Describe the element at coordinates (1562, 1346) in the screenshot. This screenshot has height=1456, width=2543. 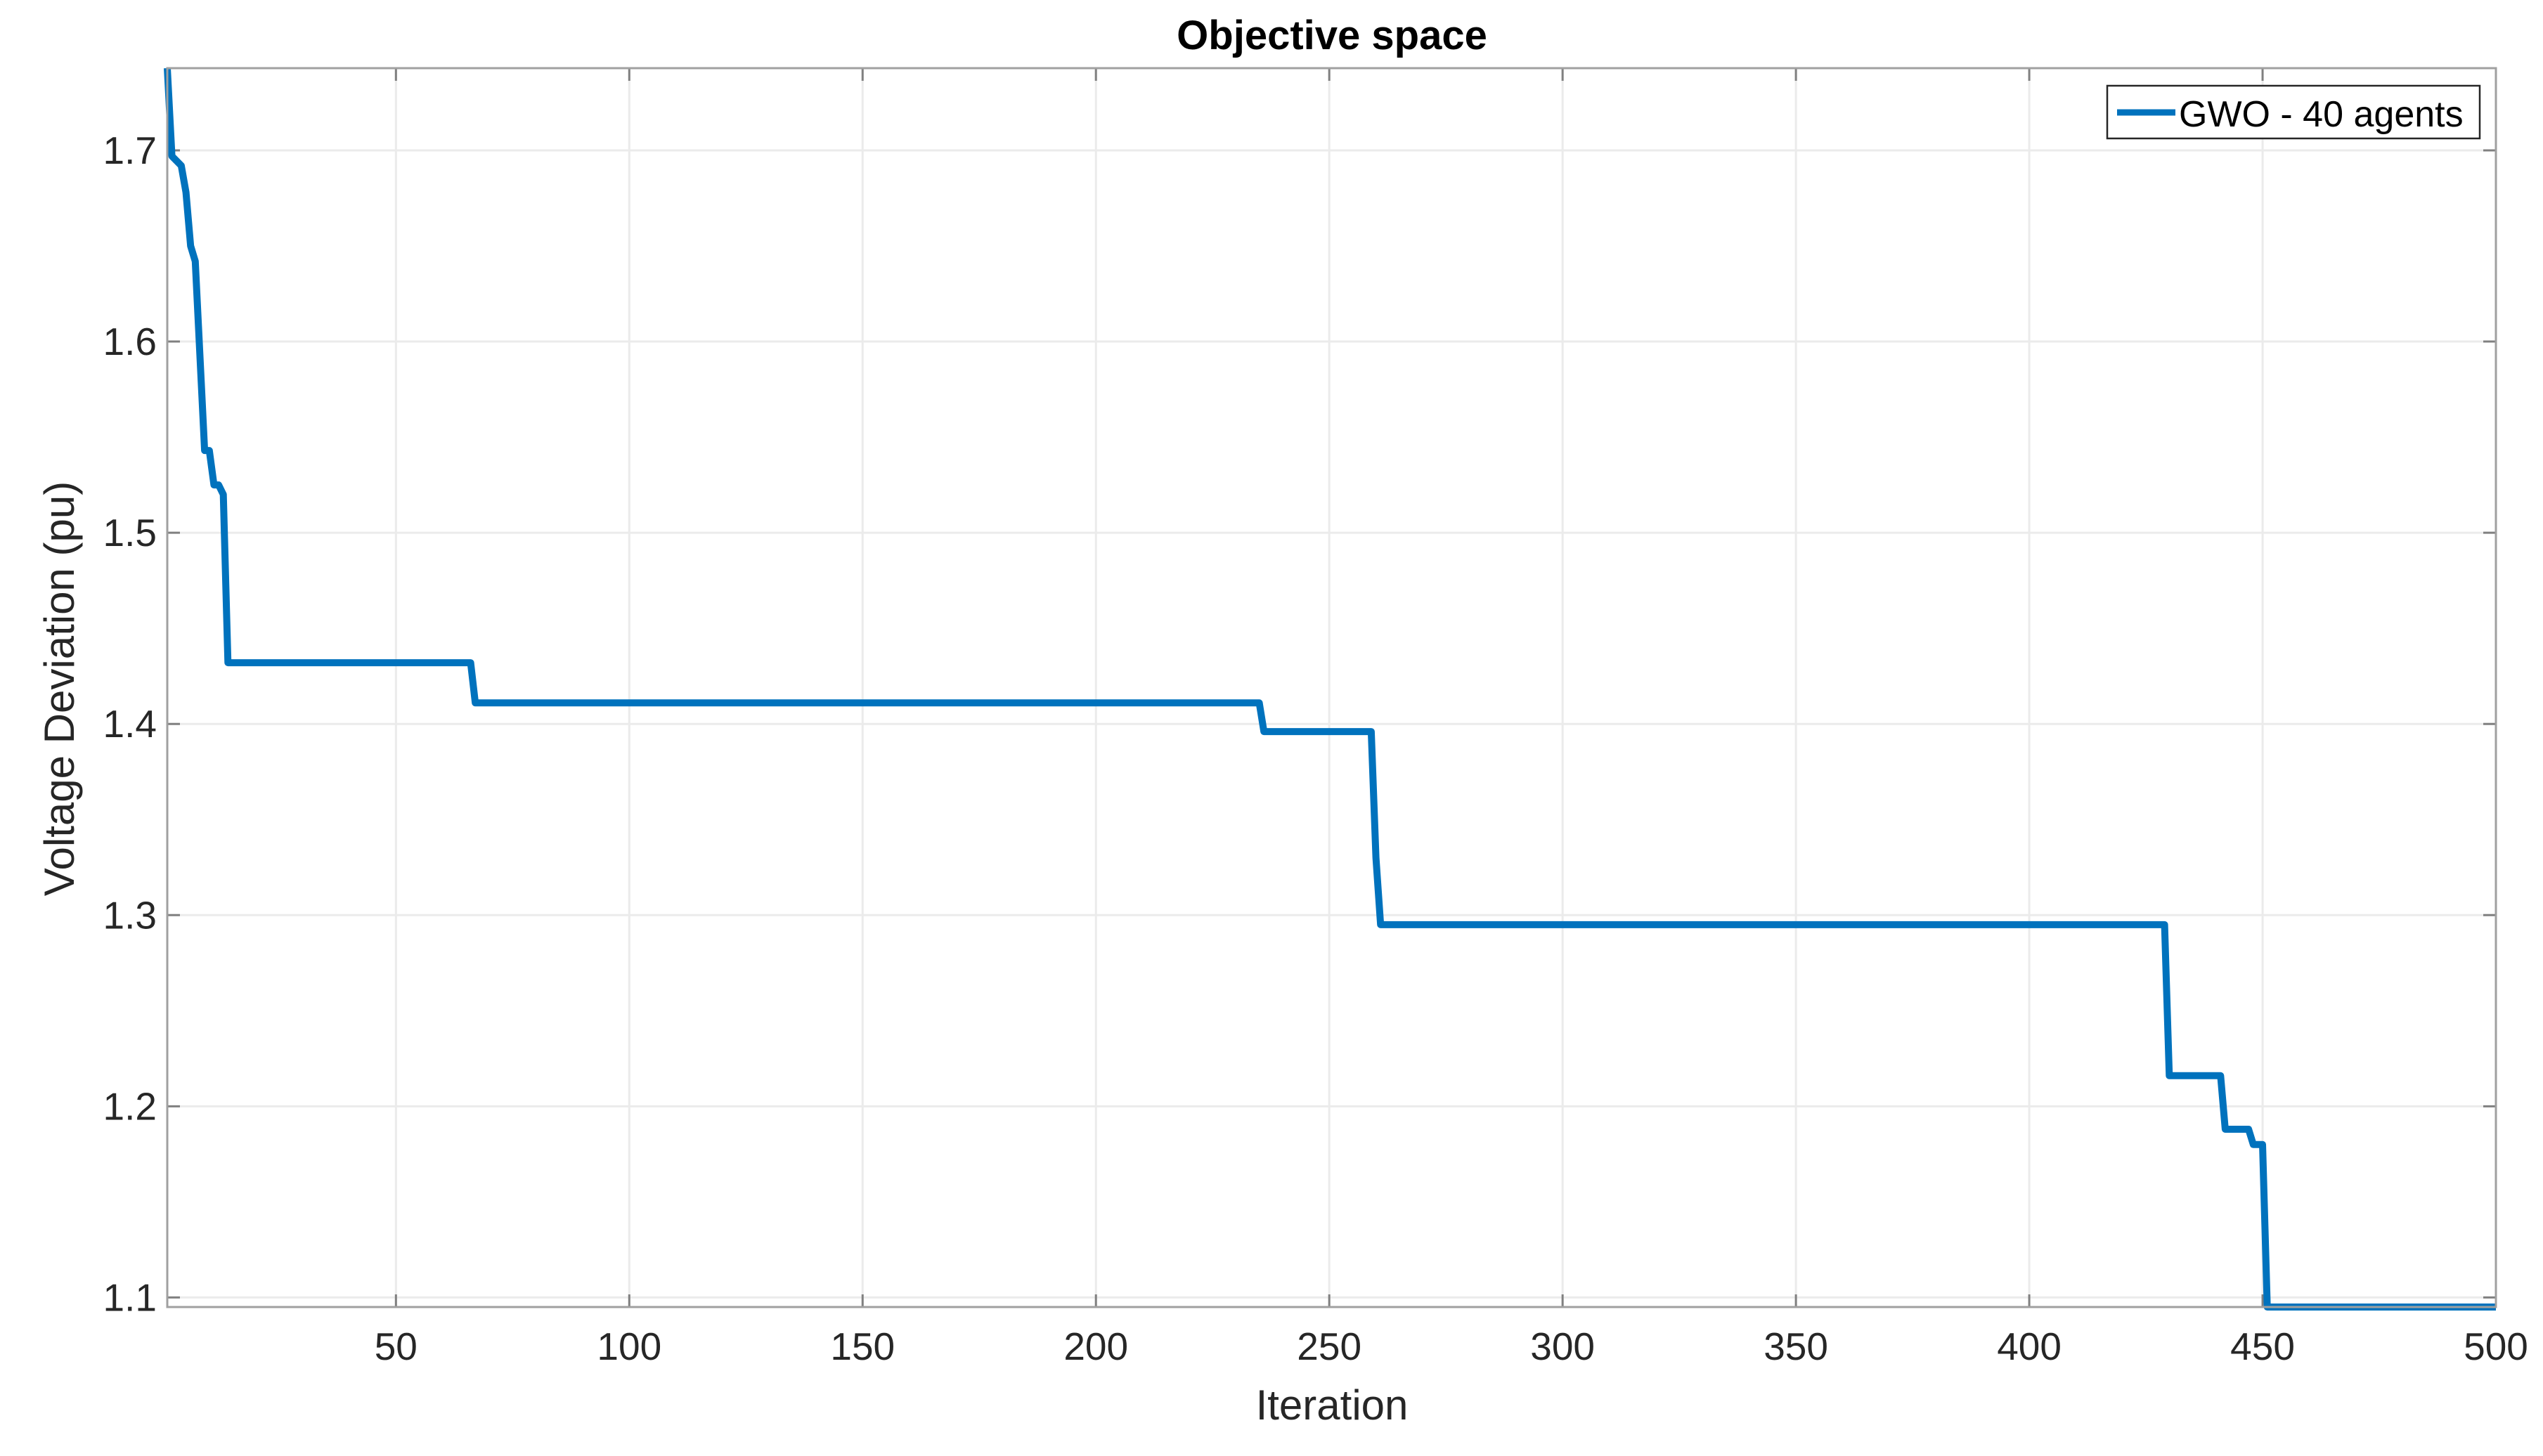
I see `x-tick-label: 300` at that location.